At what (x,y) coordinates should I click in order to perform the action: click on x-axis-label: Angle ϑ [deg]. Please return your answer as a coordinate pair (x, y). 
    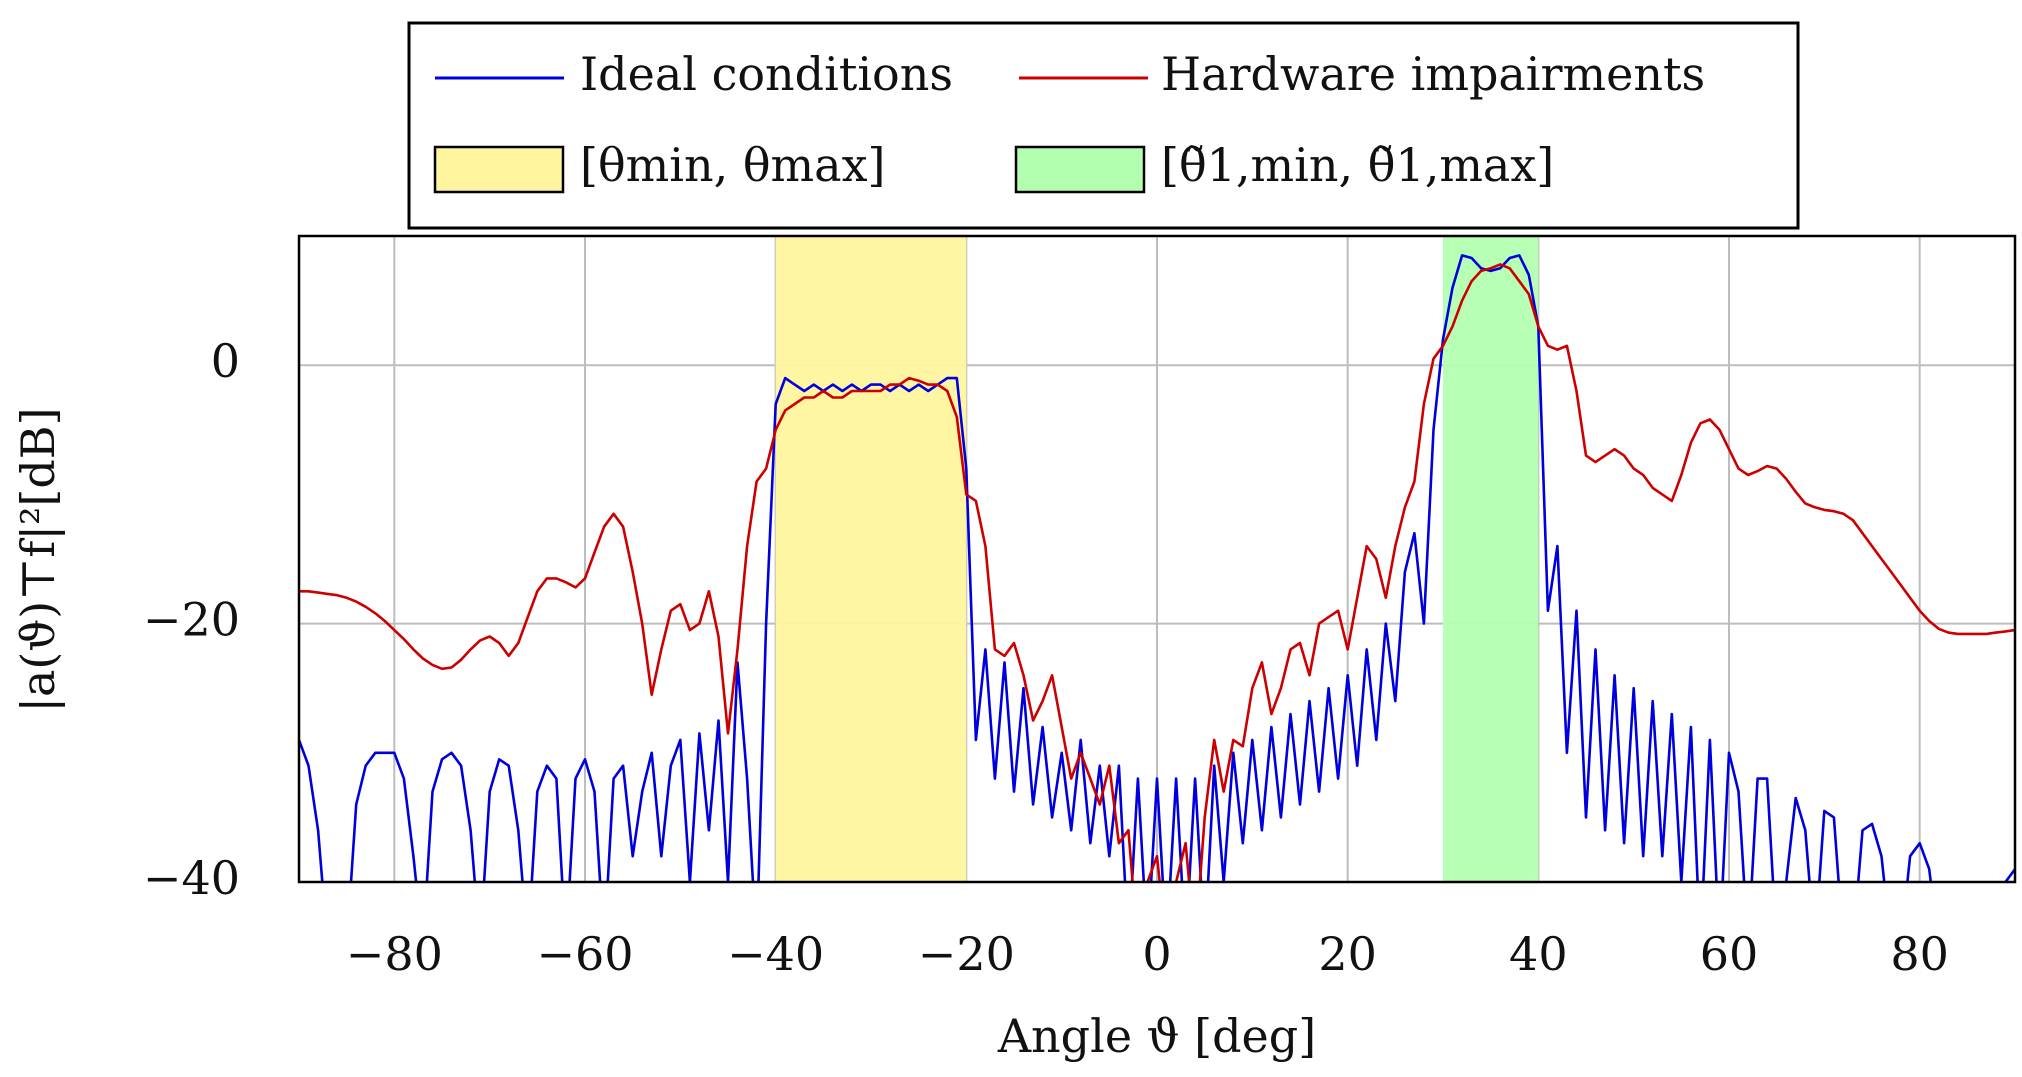
    Looking at the image, I should click on (1156, 1036).